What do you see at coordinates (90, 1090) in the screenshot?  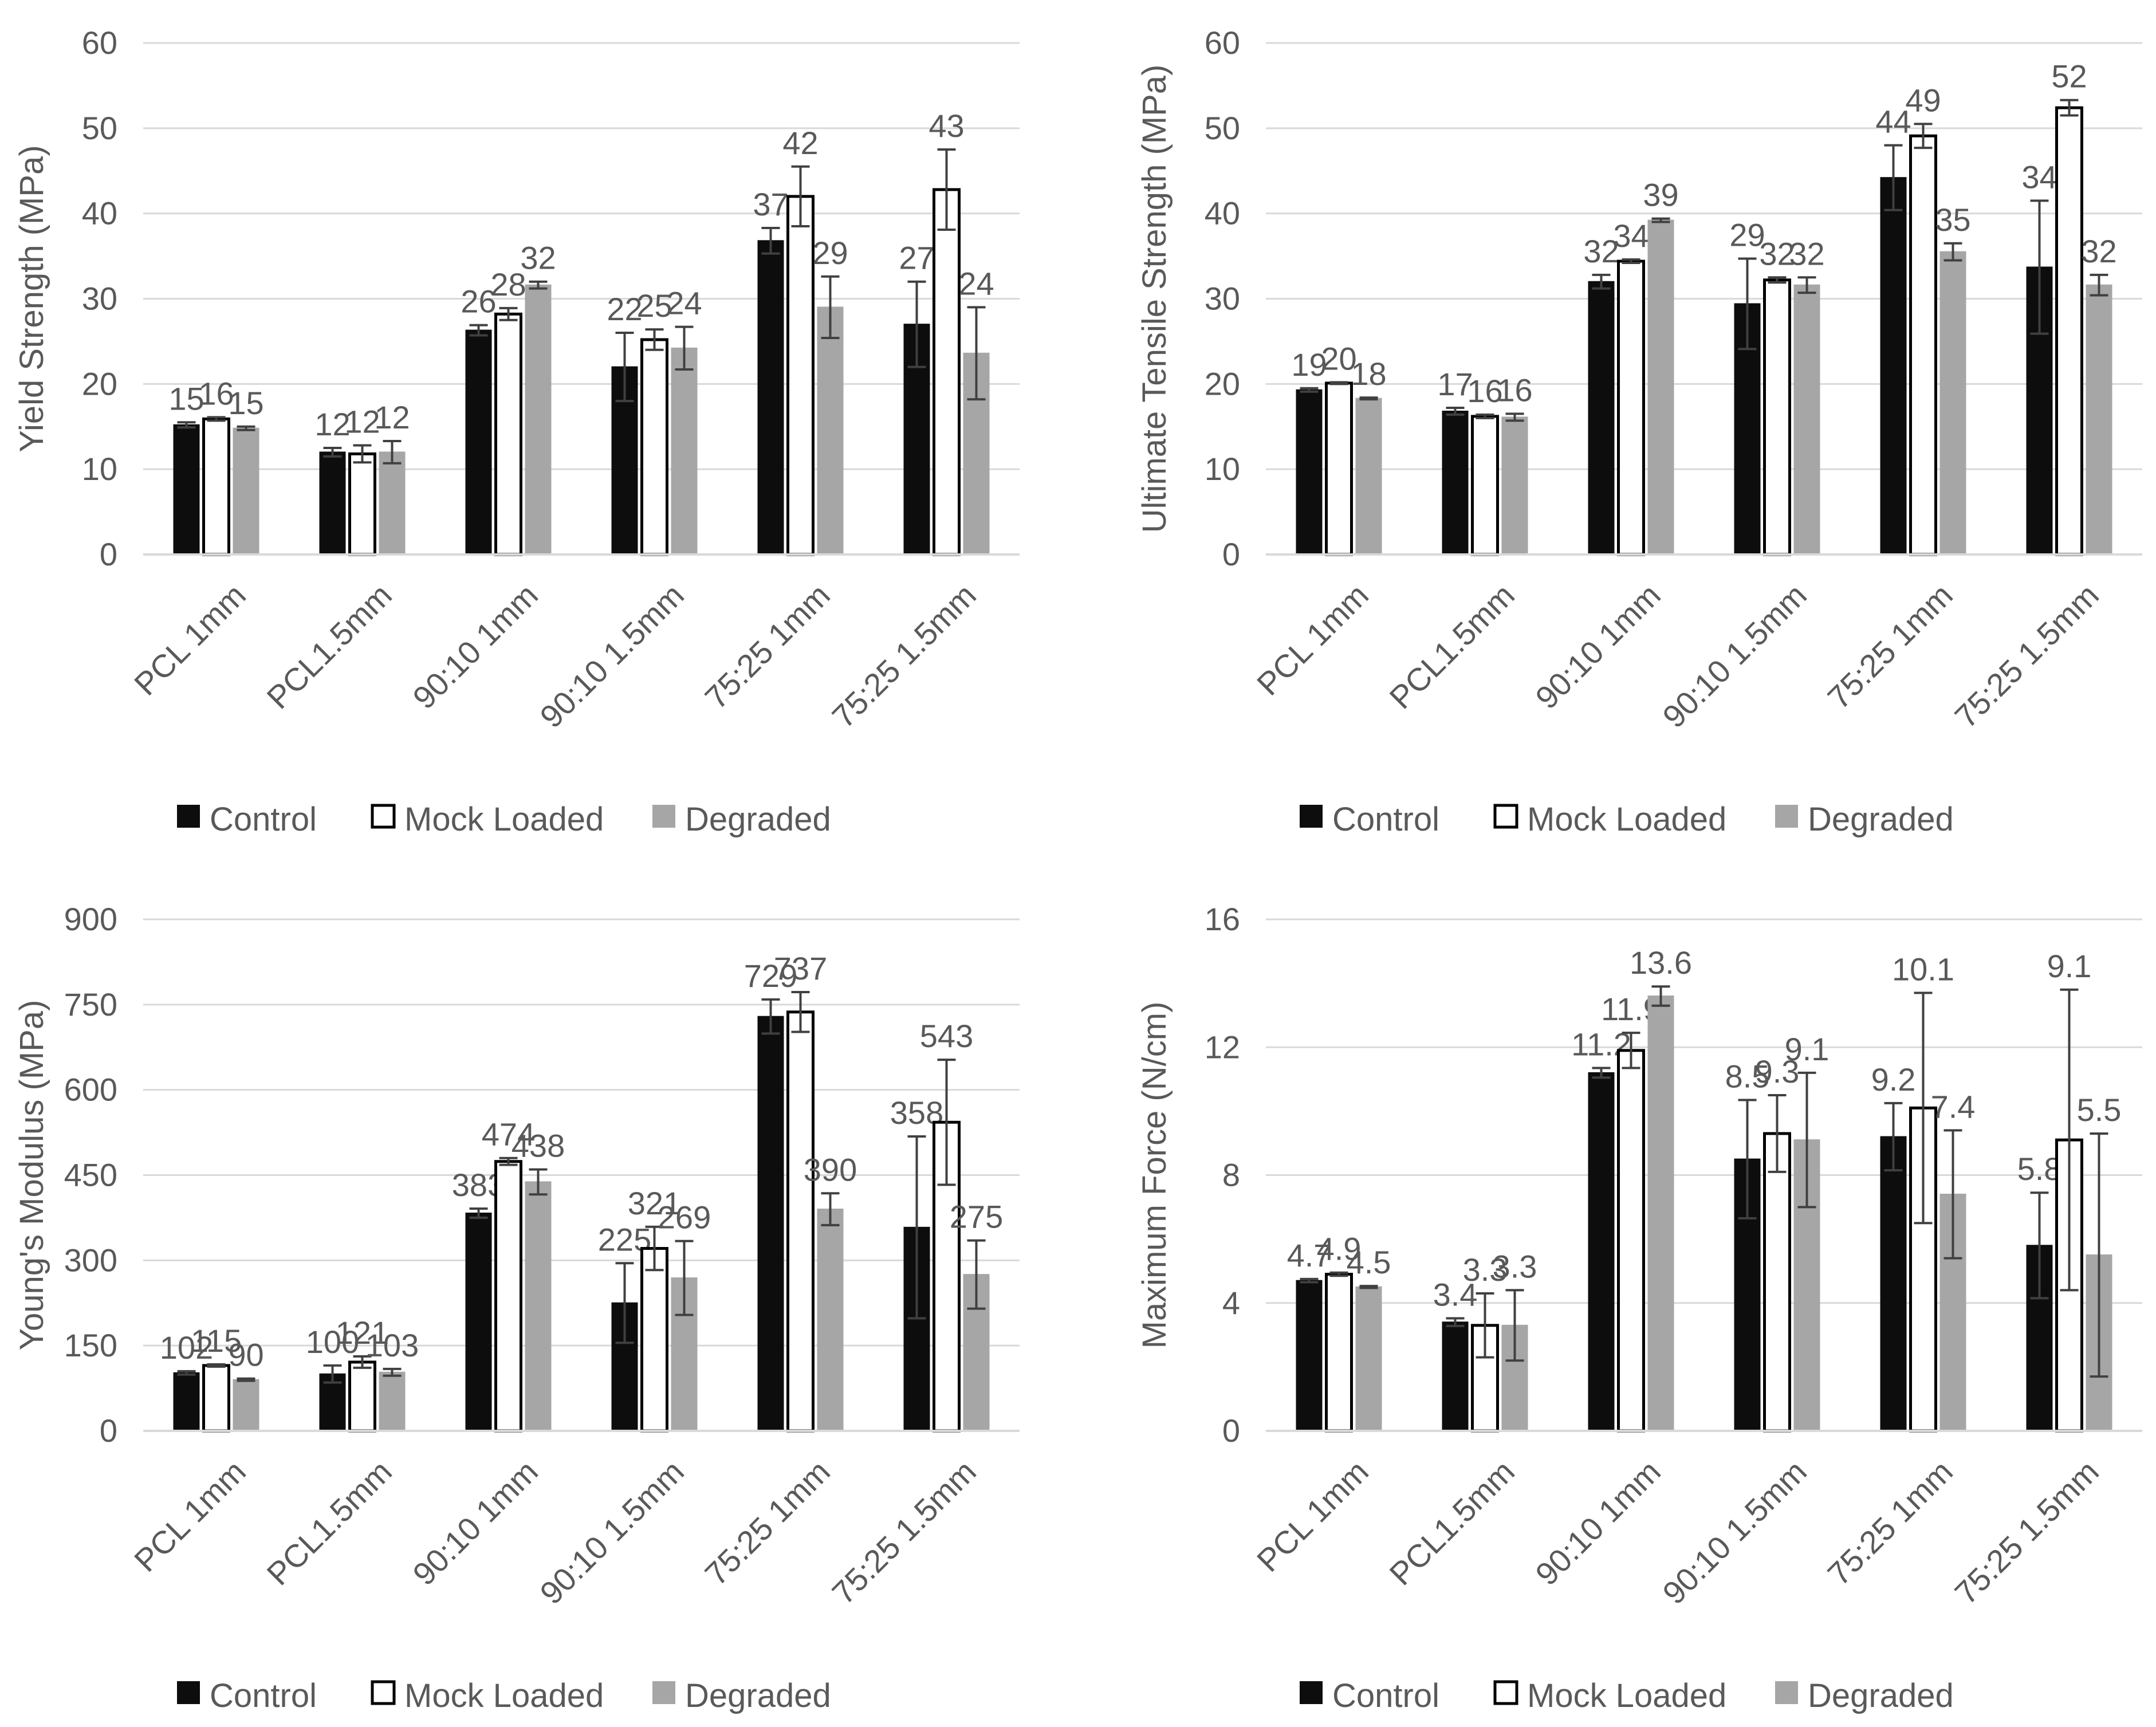 I see `y-tick-label: 600` at bounding box center [90, 1090].